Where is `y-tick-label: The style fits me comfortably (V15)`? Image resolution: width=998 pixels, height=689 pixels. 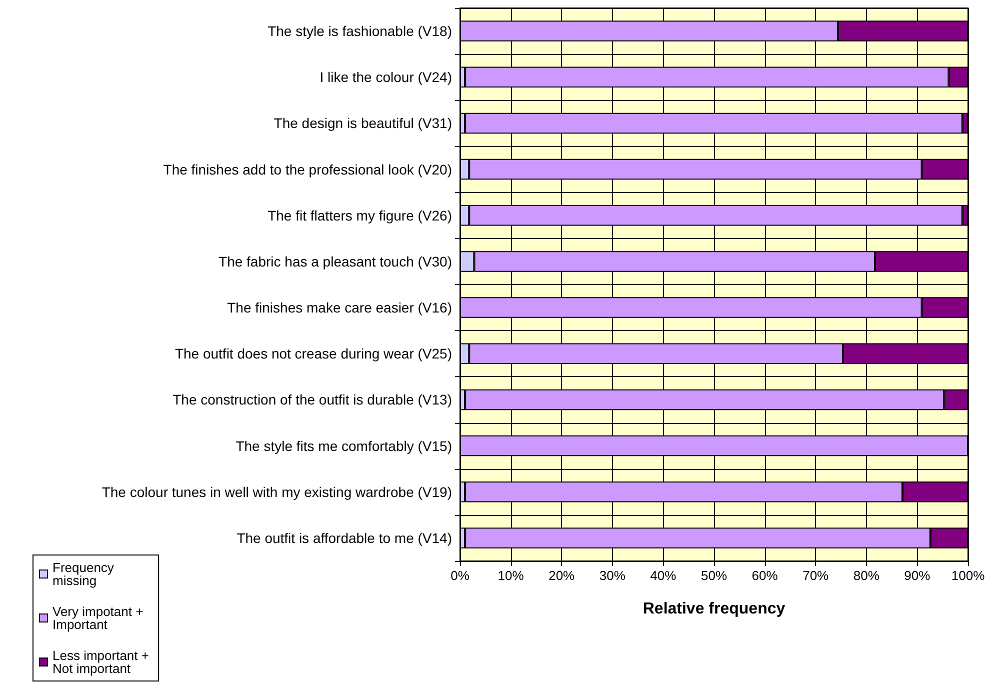
y-tick-label: The style fits me comfortably (V15) is located at coordinates (344, 446).